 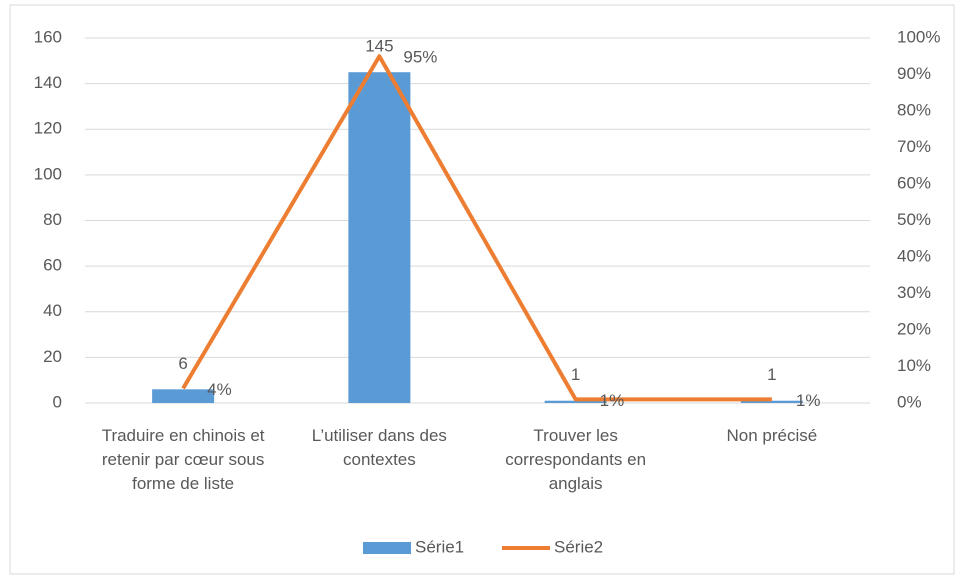 I want to click on y2-tick-label: 10%, so click(x=914, y=365).